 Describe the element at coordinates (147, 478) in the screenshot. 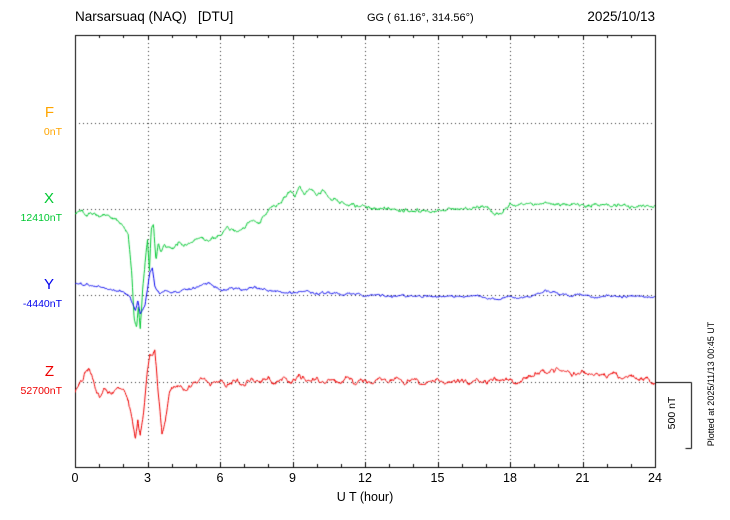

I see `x-tick-label-3: 3` at that location.